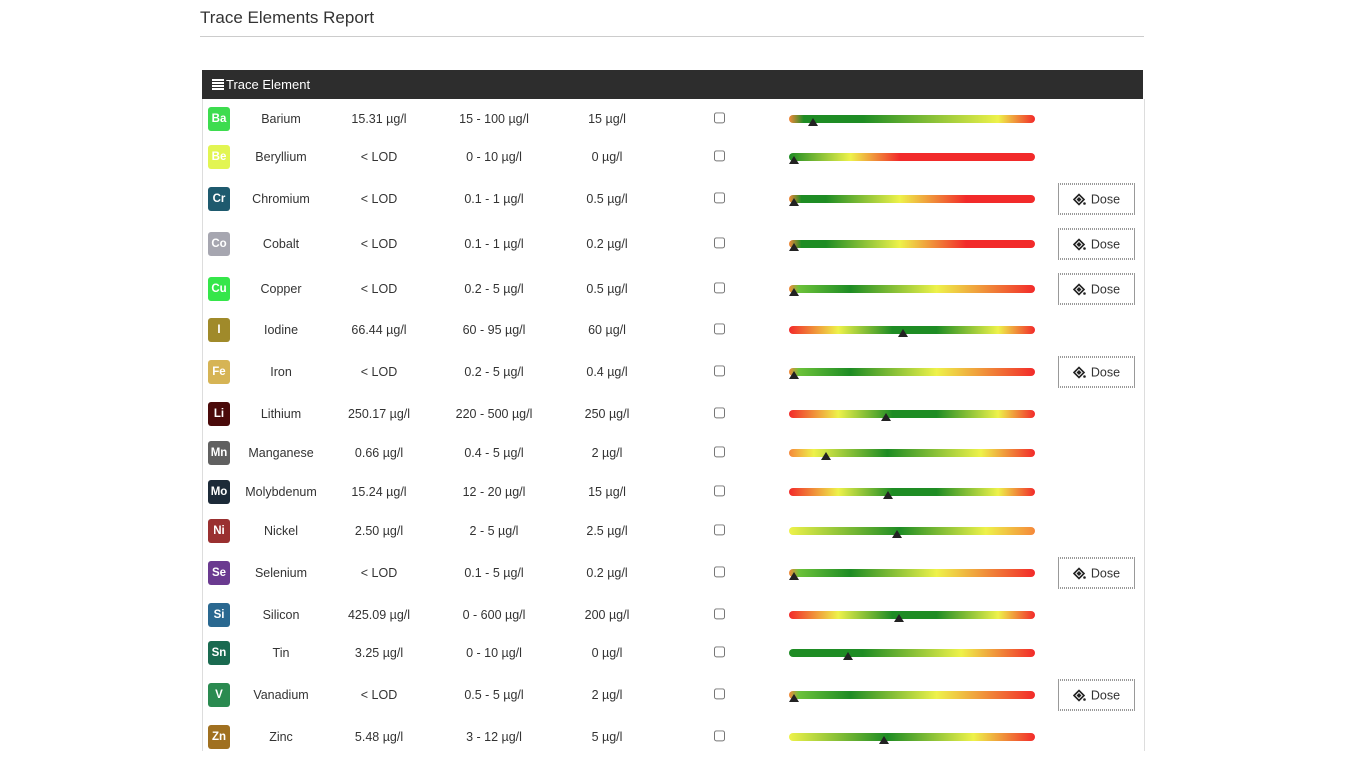 This screenshot has width=1367, height=769. What do you see at coordinates (218, 84) in the screenshot?
I see `list-icon` at bounding box center [218, 84].